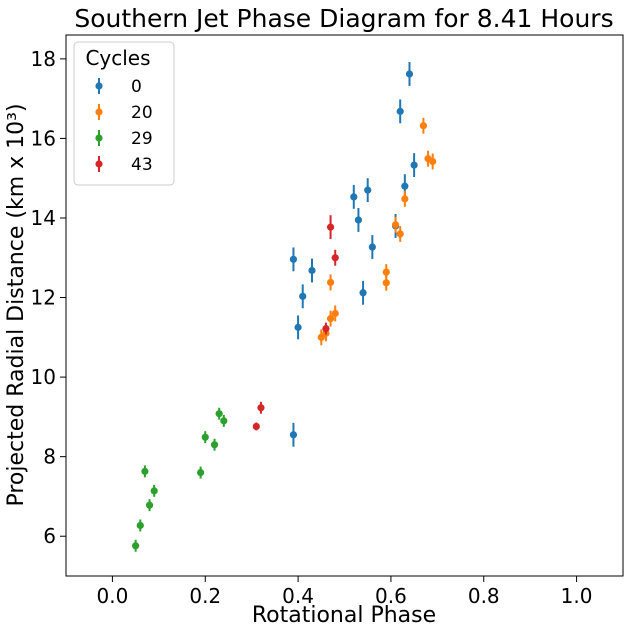 This screenshot has height=634, width=630. I want to click on legend: Cycles 0 20 29 43, so click(124, 113).